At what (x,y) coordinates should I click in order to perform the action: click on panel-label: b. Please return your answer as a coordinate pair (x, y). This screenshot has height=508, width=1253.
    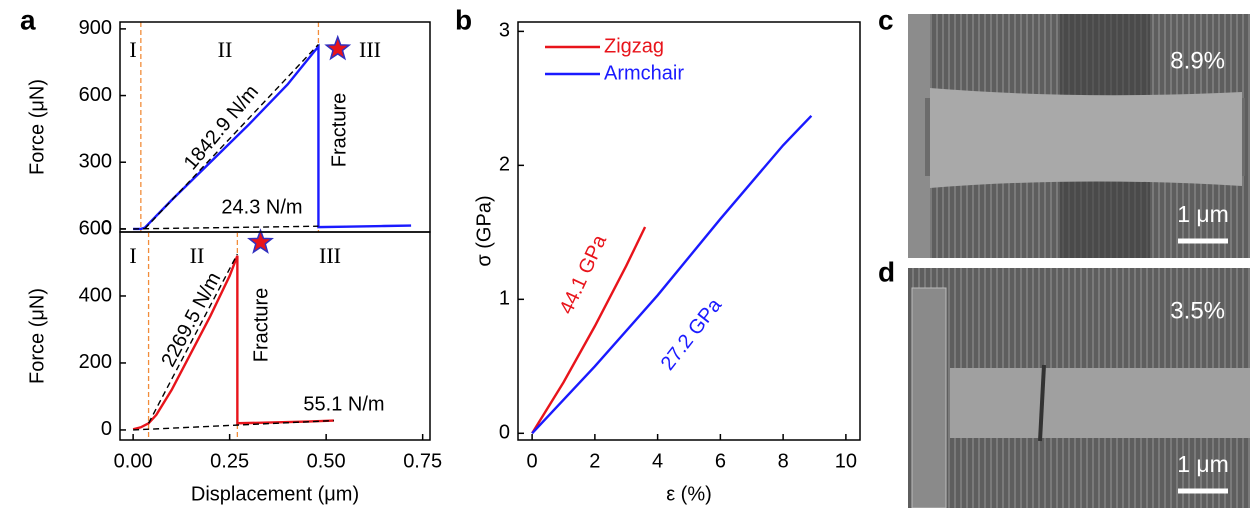
    Looking at the image, I should click on (463, 19).